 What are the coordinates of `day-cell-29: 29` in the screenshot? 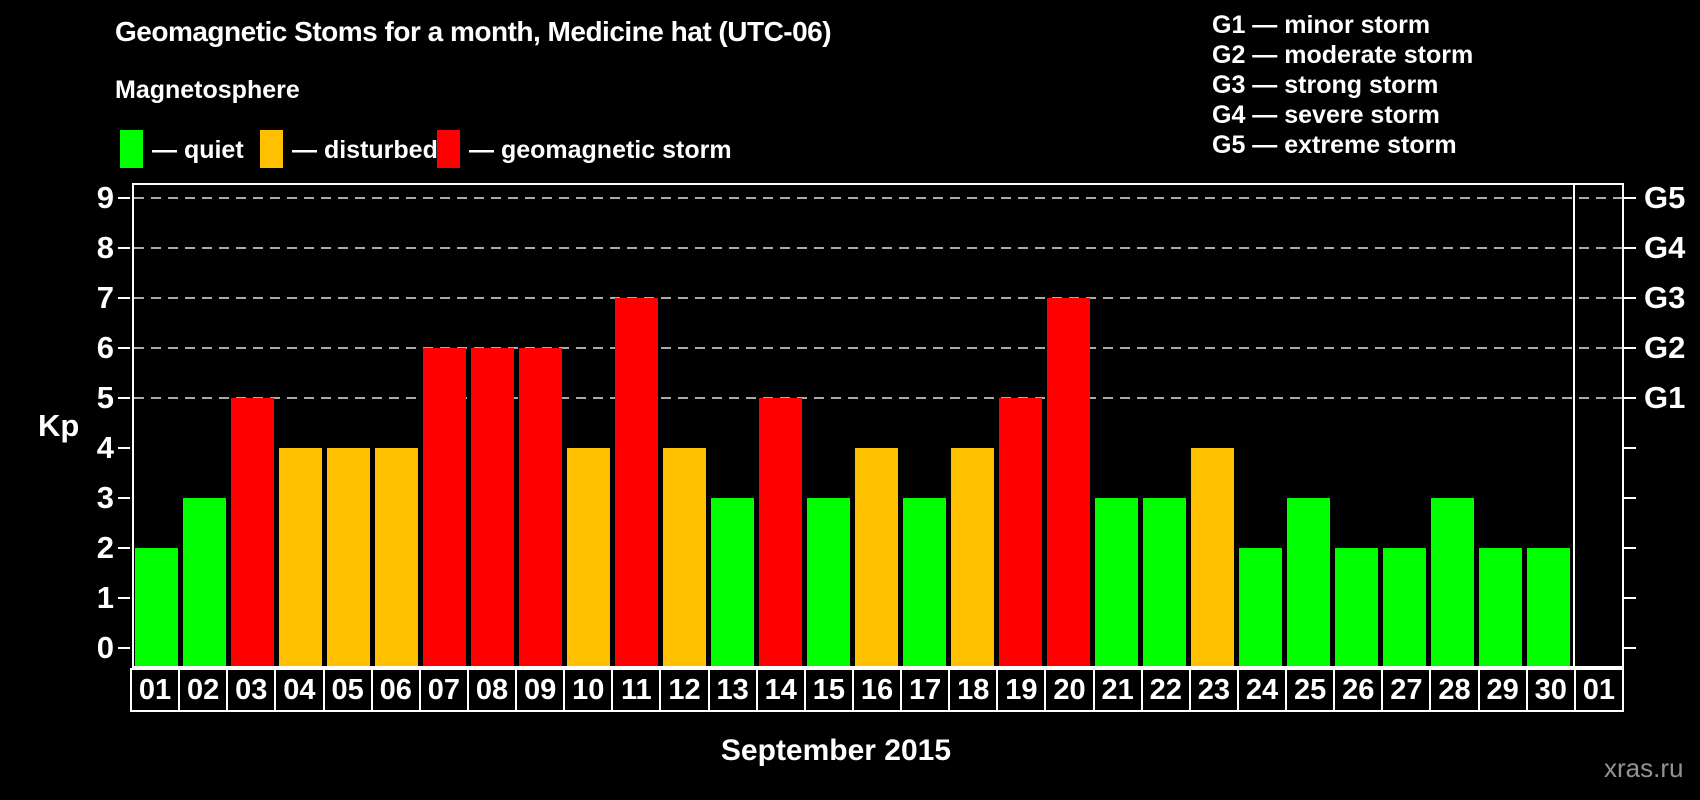 It's located at (1502, 690).